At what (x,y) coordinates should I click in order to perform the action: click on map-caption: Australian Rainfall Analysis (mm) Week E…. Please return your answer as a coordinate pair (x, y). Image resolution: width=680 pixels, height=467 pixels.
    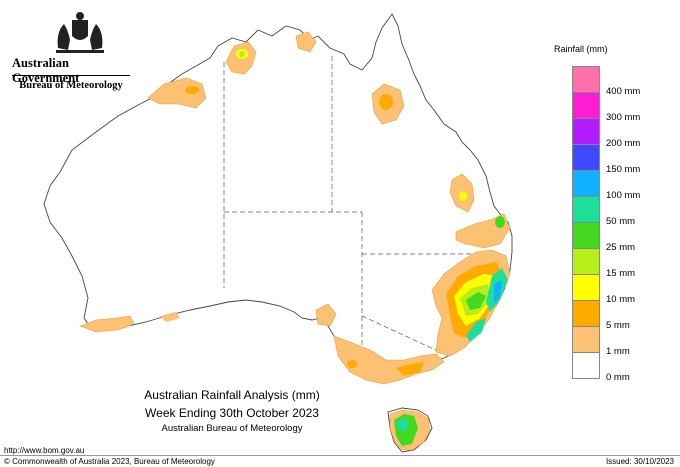
    Looking at the image, I should click on (232, 411).